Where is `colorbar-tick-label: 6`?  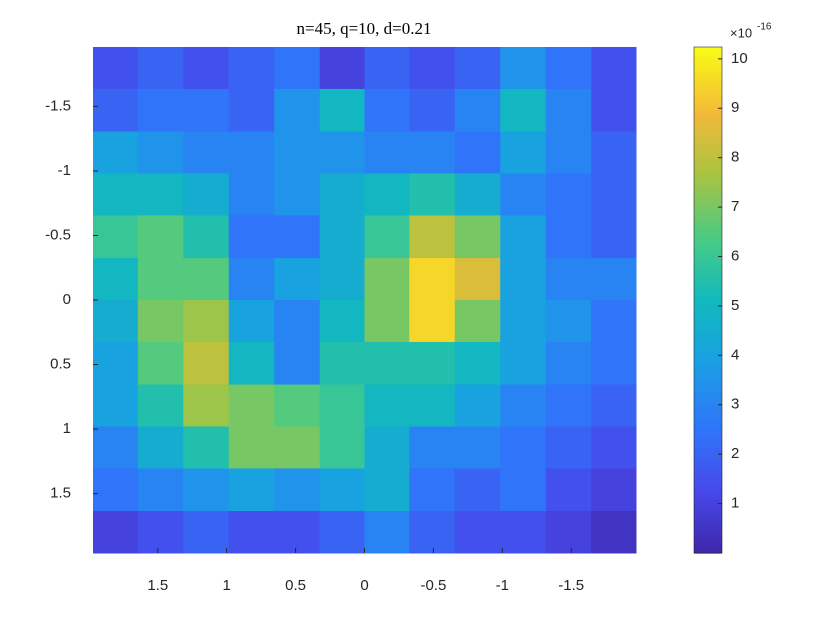
colorbar-tick-label: 6 is located at coordinates (735, 255).